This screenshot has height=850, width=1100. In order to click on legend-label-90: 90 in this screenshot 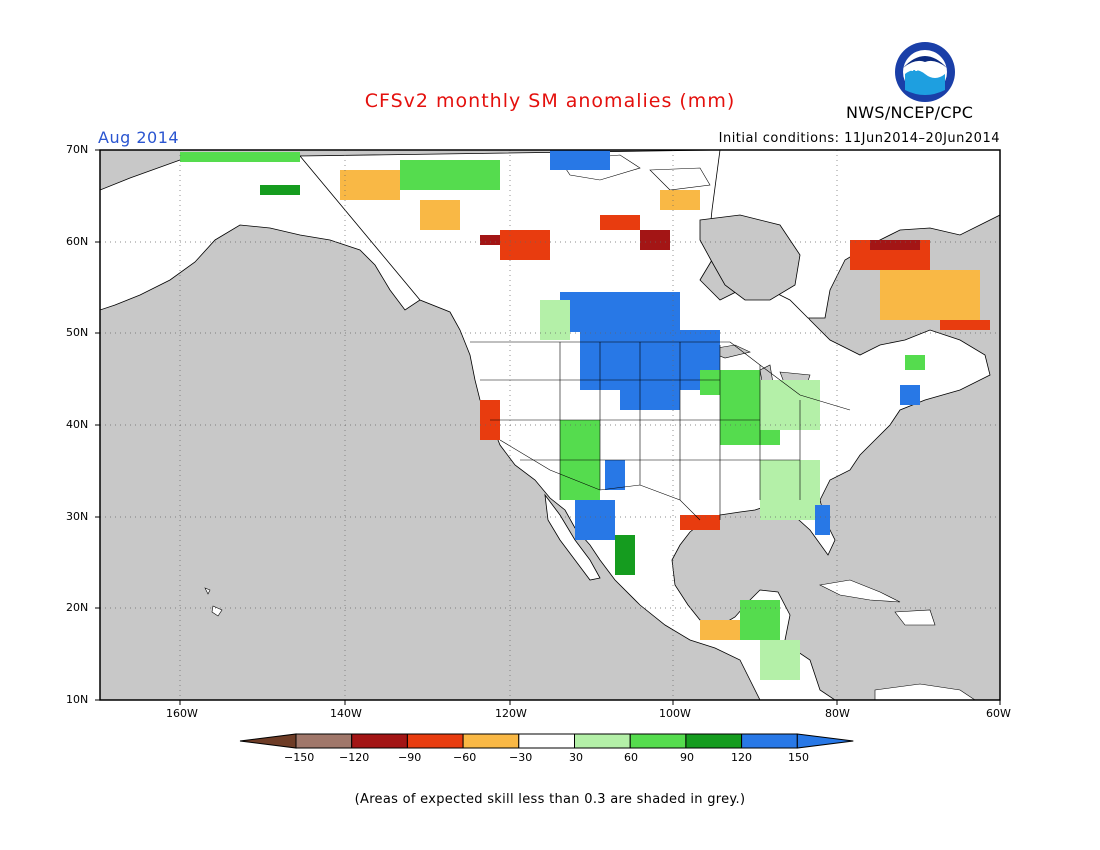, I will do `click(687, 757)`.